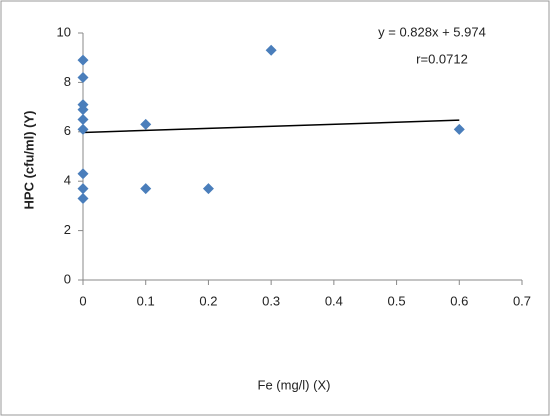 The image size is (550, 416). What do you see at coordinates (522, 300) in the screenshot?
I see `x-tick-label: 0.7` at bounding box center [522, 300].